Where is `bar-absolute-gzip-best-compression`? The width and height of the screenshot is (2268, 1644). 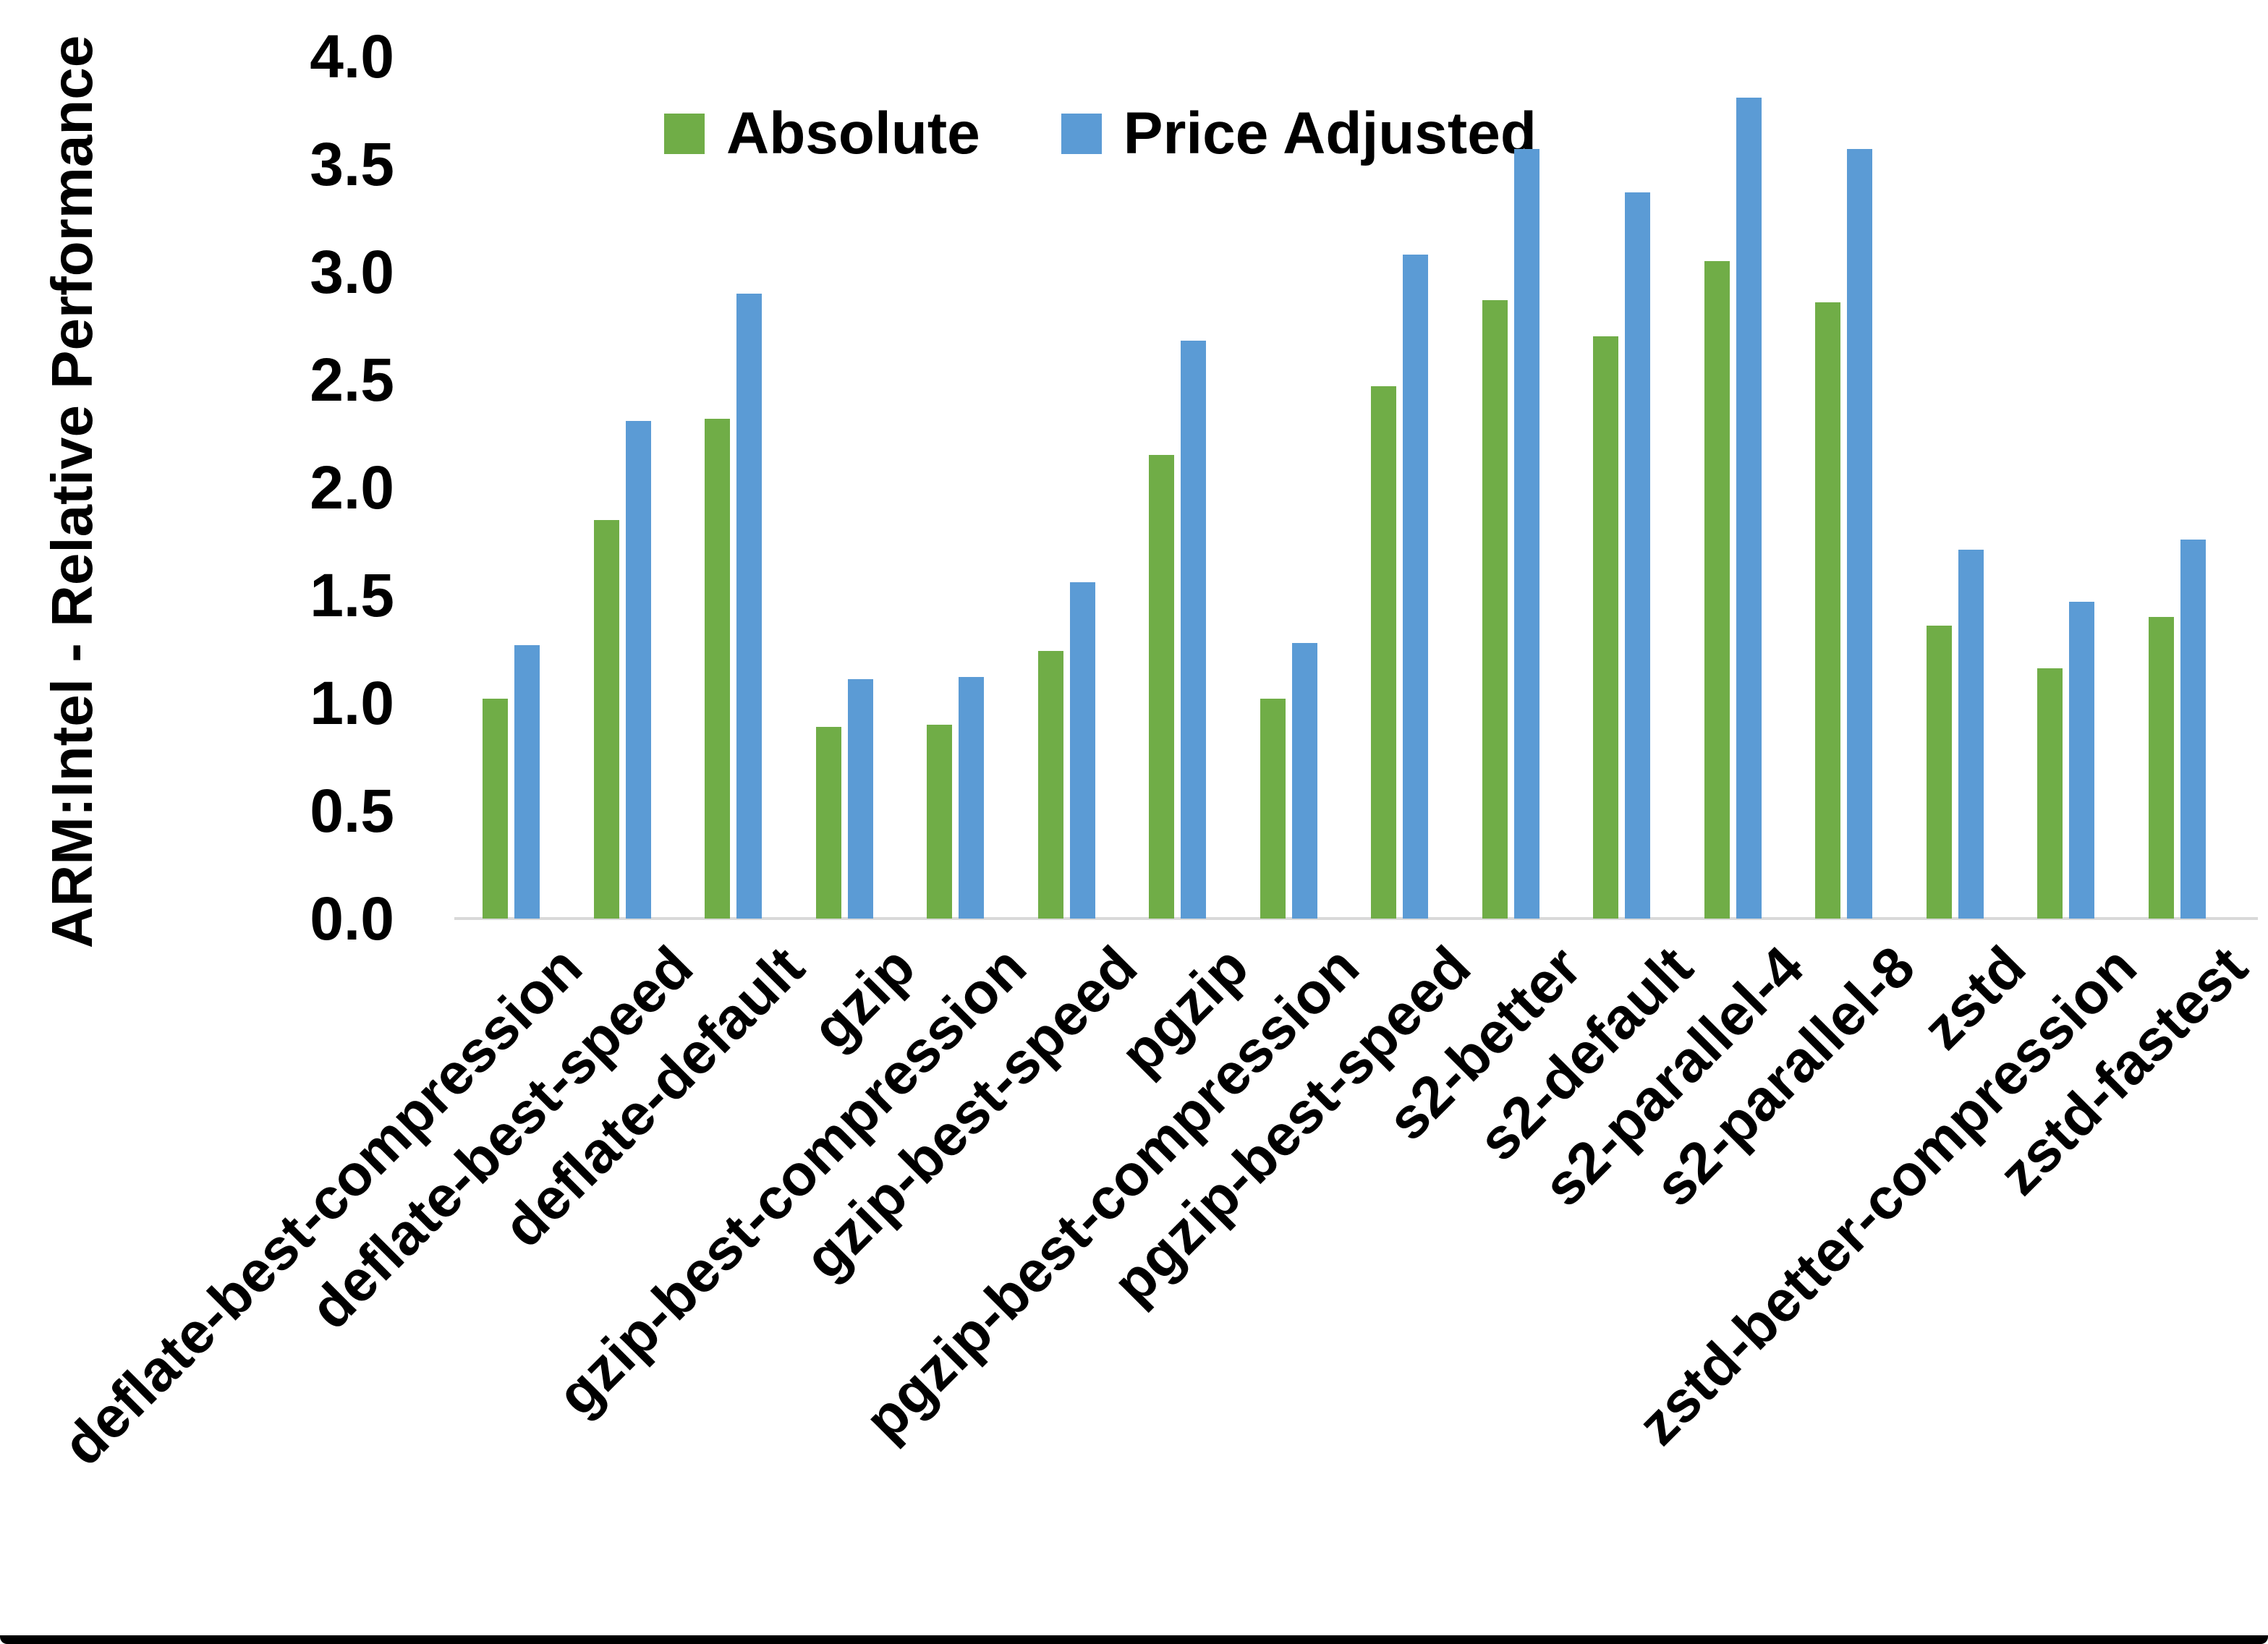 bar-absolute-gzip-best-compression is located at coordinates (940, 821).